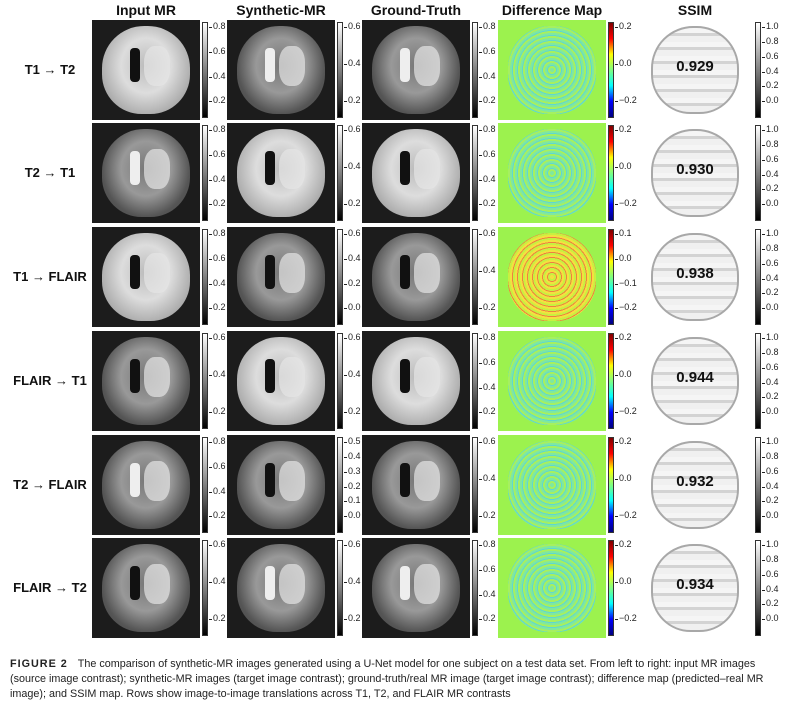 The width and height of the screenshot is (799, 715). I want to click on row-label: T1 → T2, so click(50, 69).